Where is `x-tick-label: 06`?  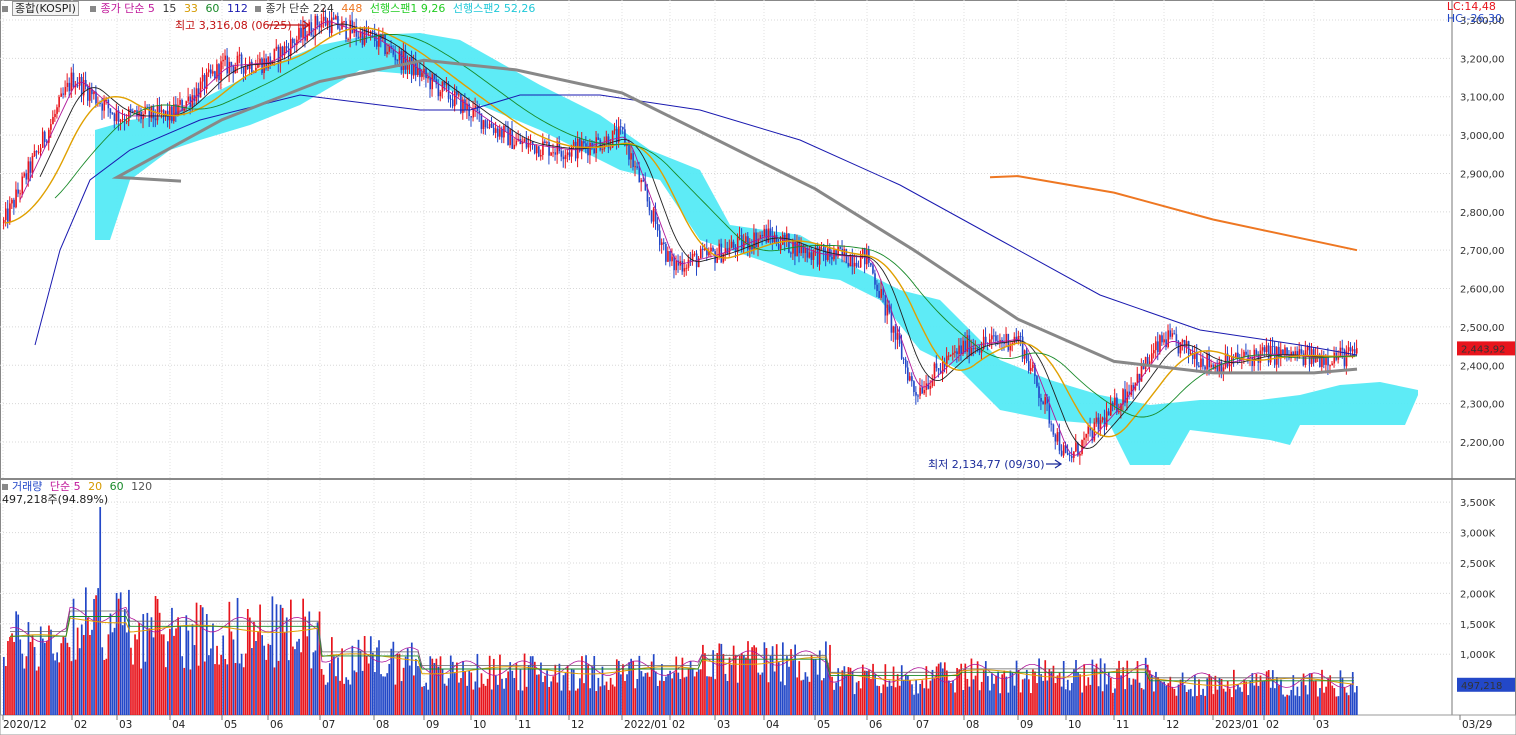 x-tick-label: 06 is located at coordinates (876, 725).